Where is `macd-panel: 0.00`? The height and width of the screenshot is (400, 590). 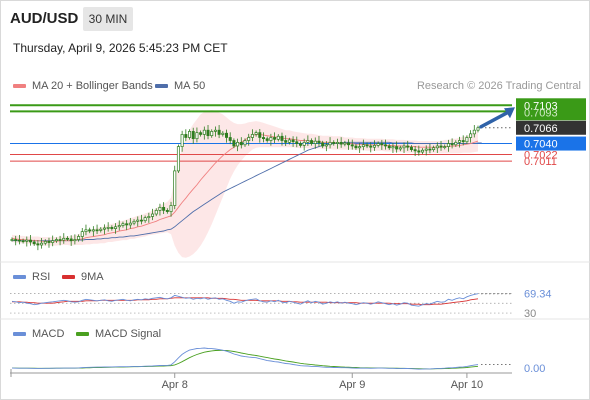
macd-panel: 0.00 is located at coordinates (278, 361).